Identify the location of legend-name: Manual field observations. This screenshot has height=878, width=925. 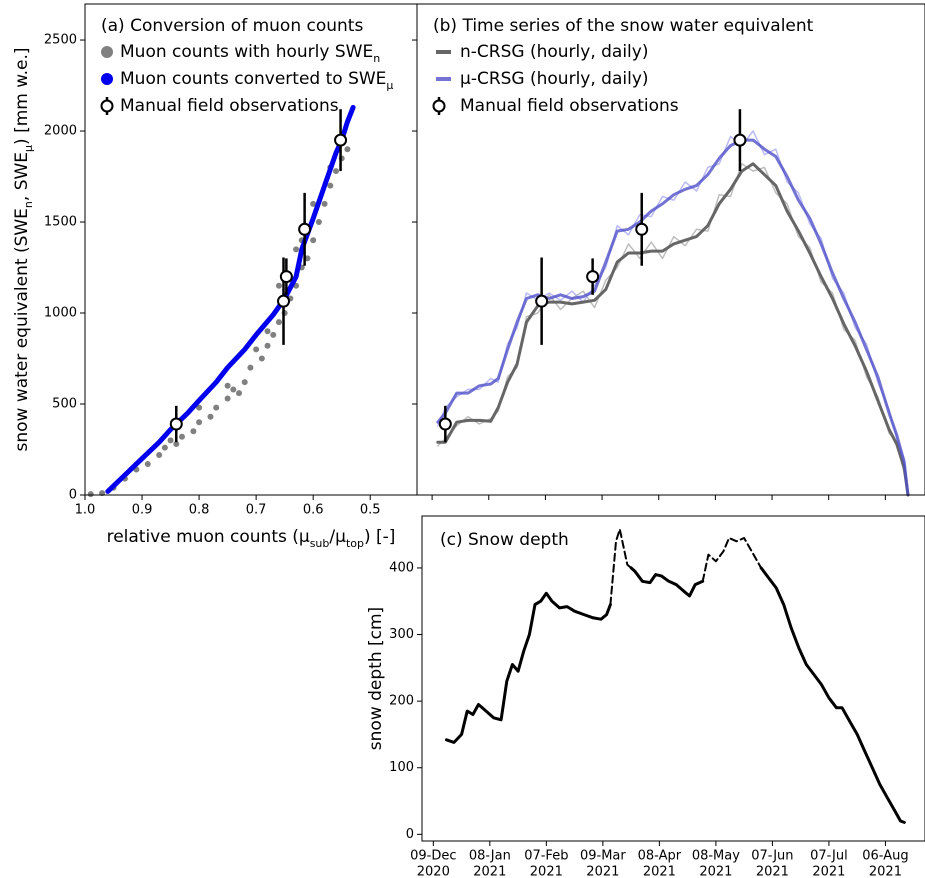
(229, 106).